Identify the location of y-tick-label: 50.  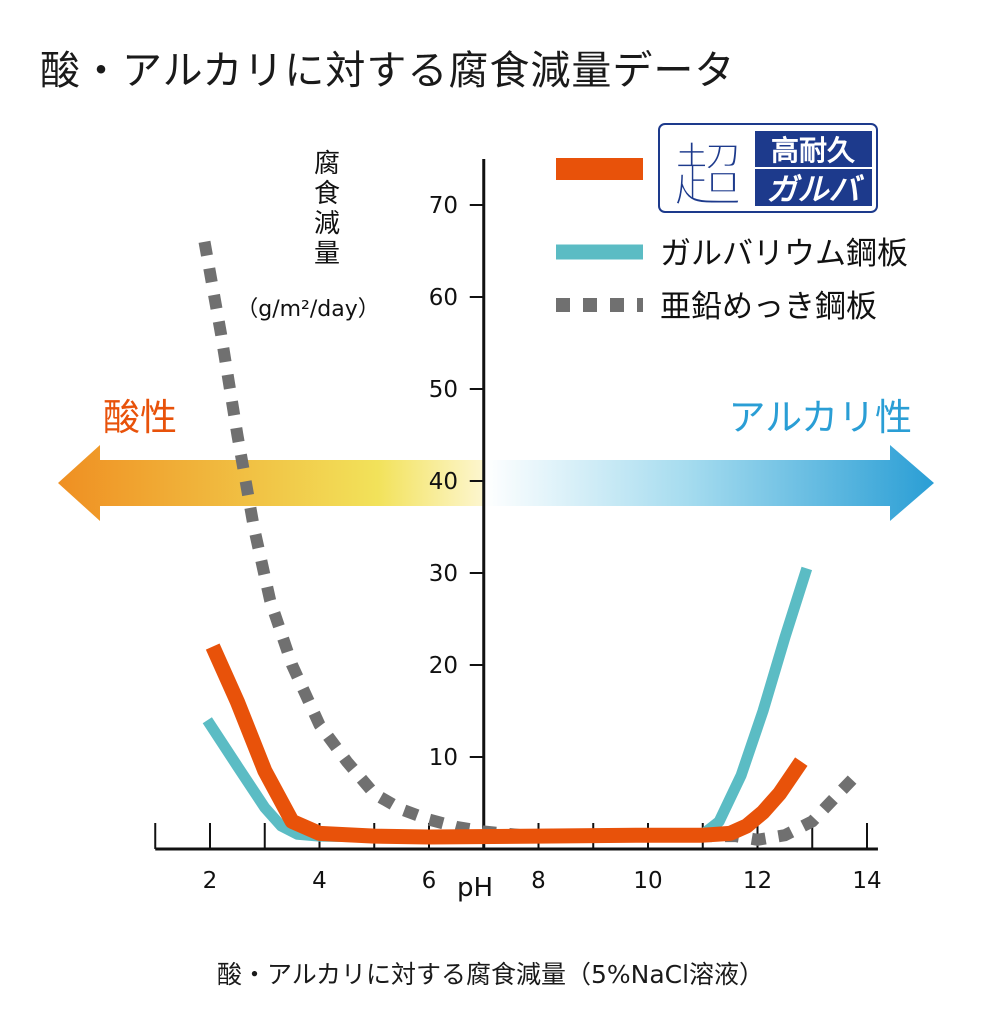
(443, 390).